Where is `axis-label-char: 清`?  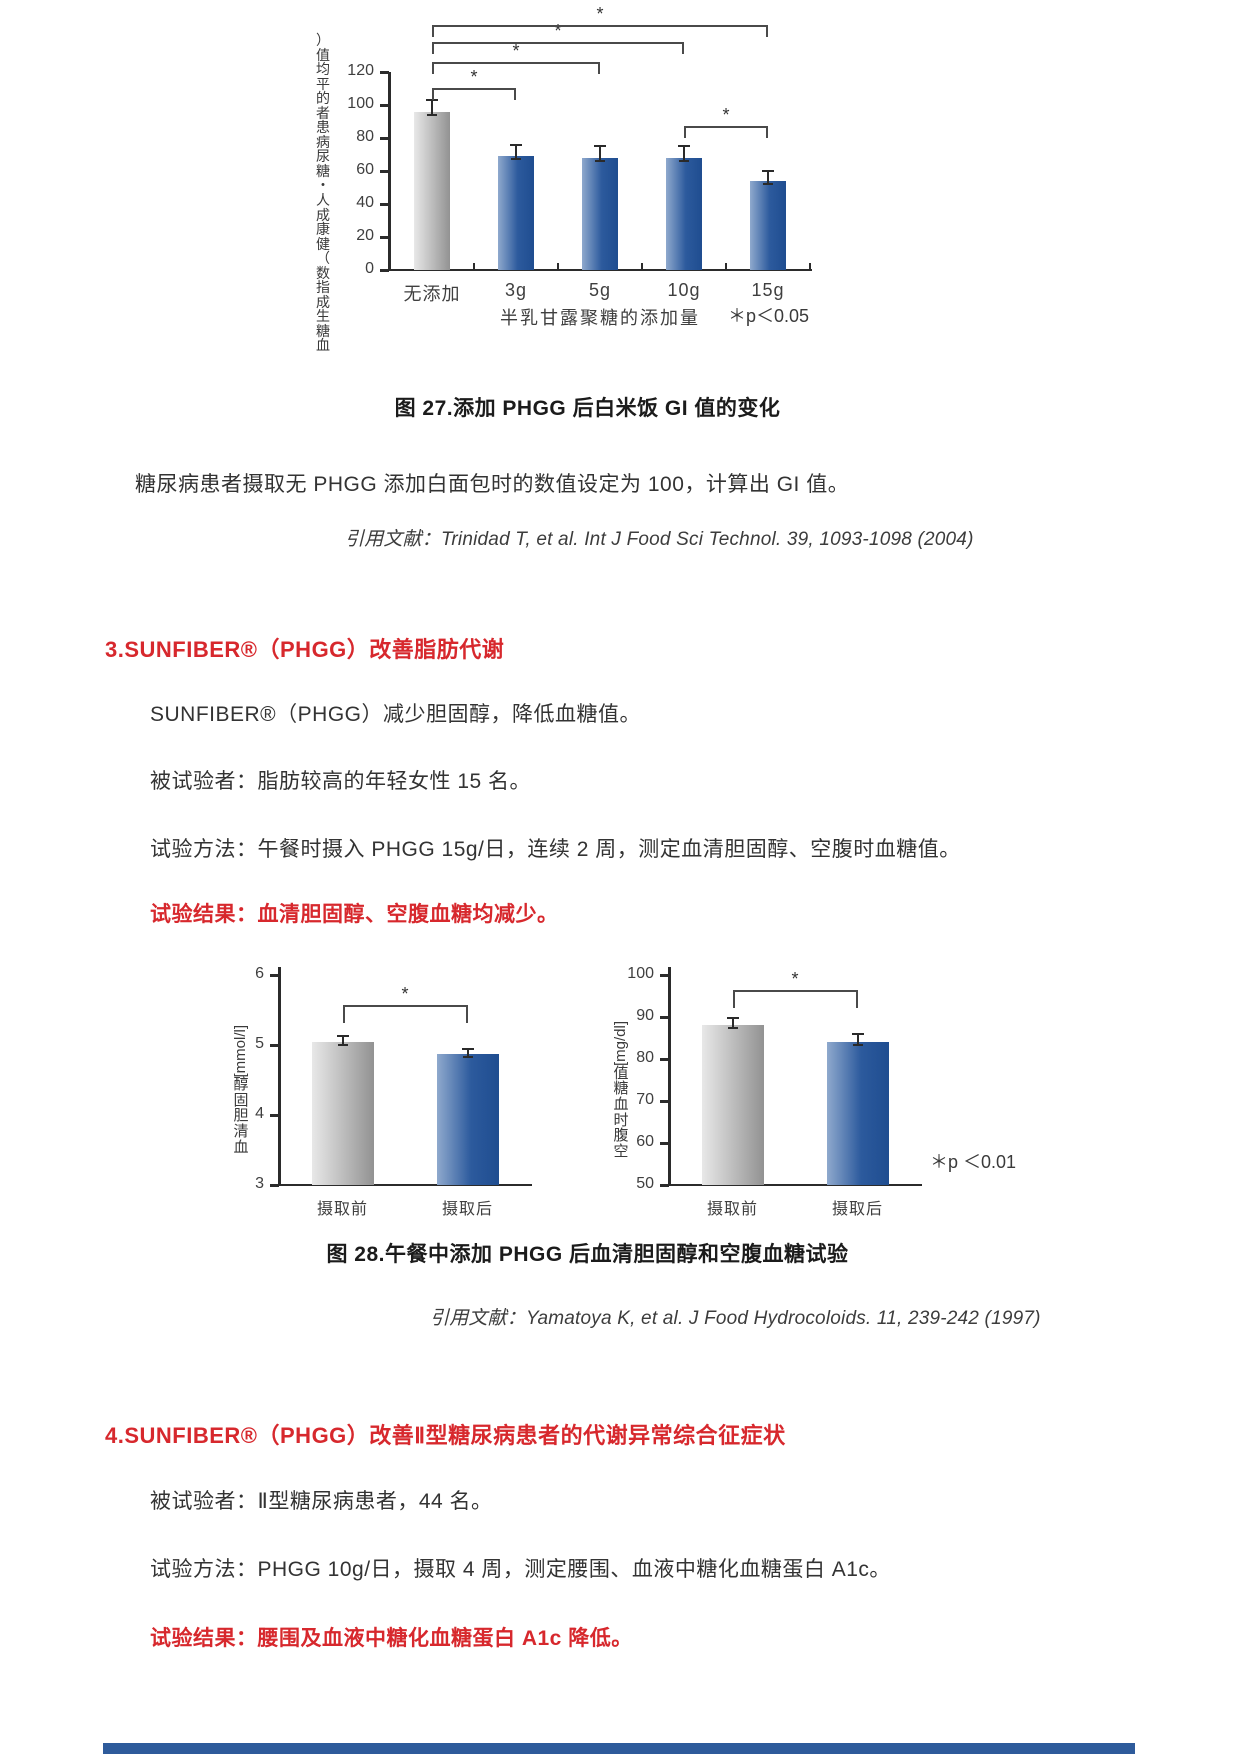 axis-label-char: 清 is located at coordinates (241, 1132).